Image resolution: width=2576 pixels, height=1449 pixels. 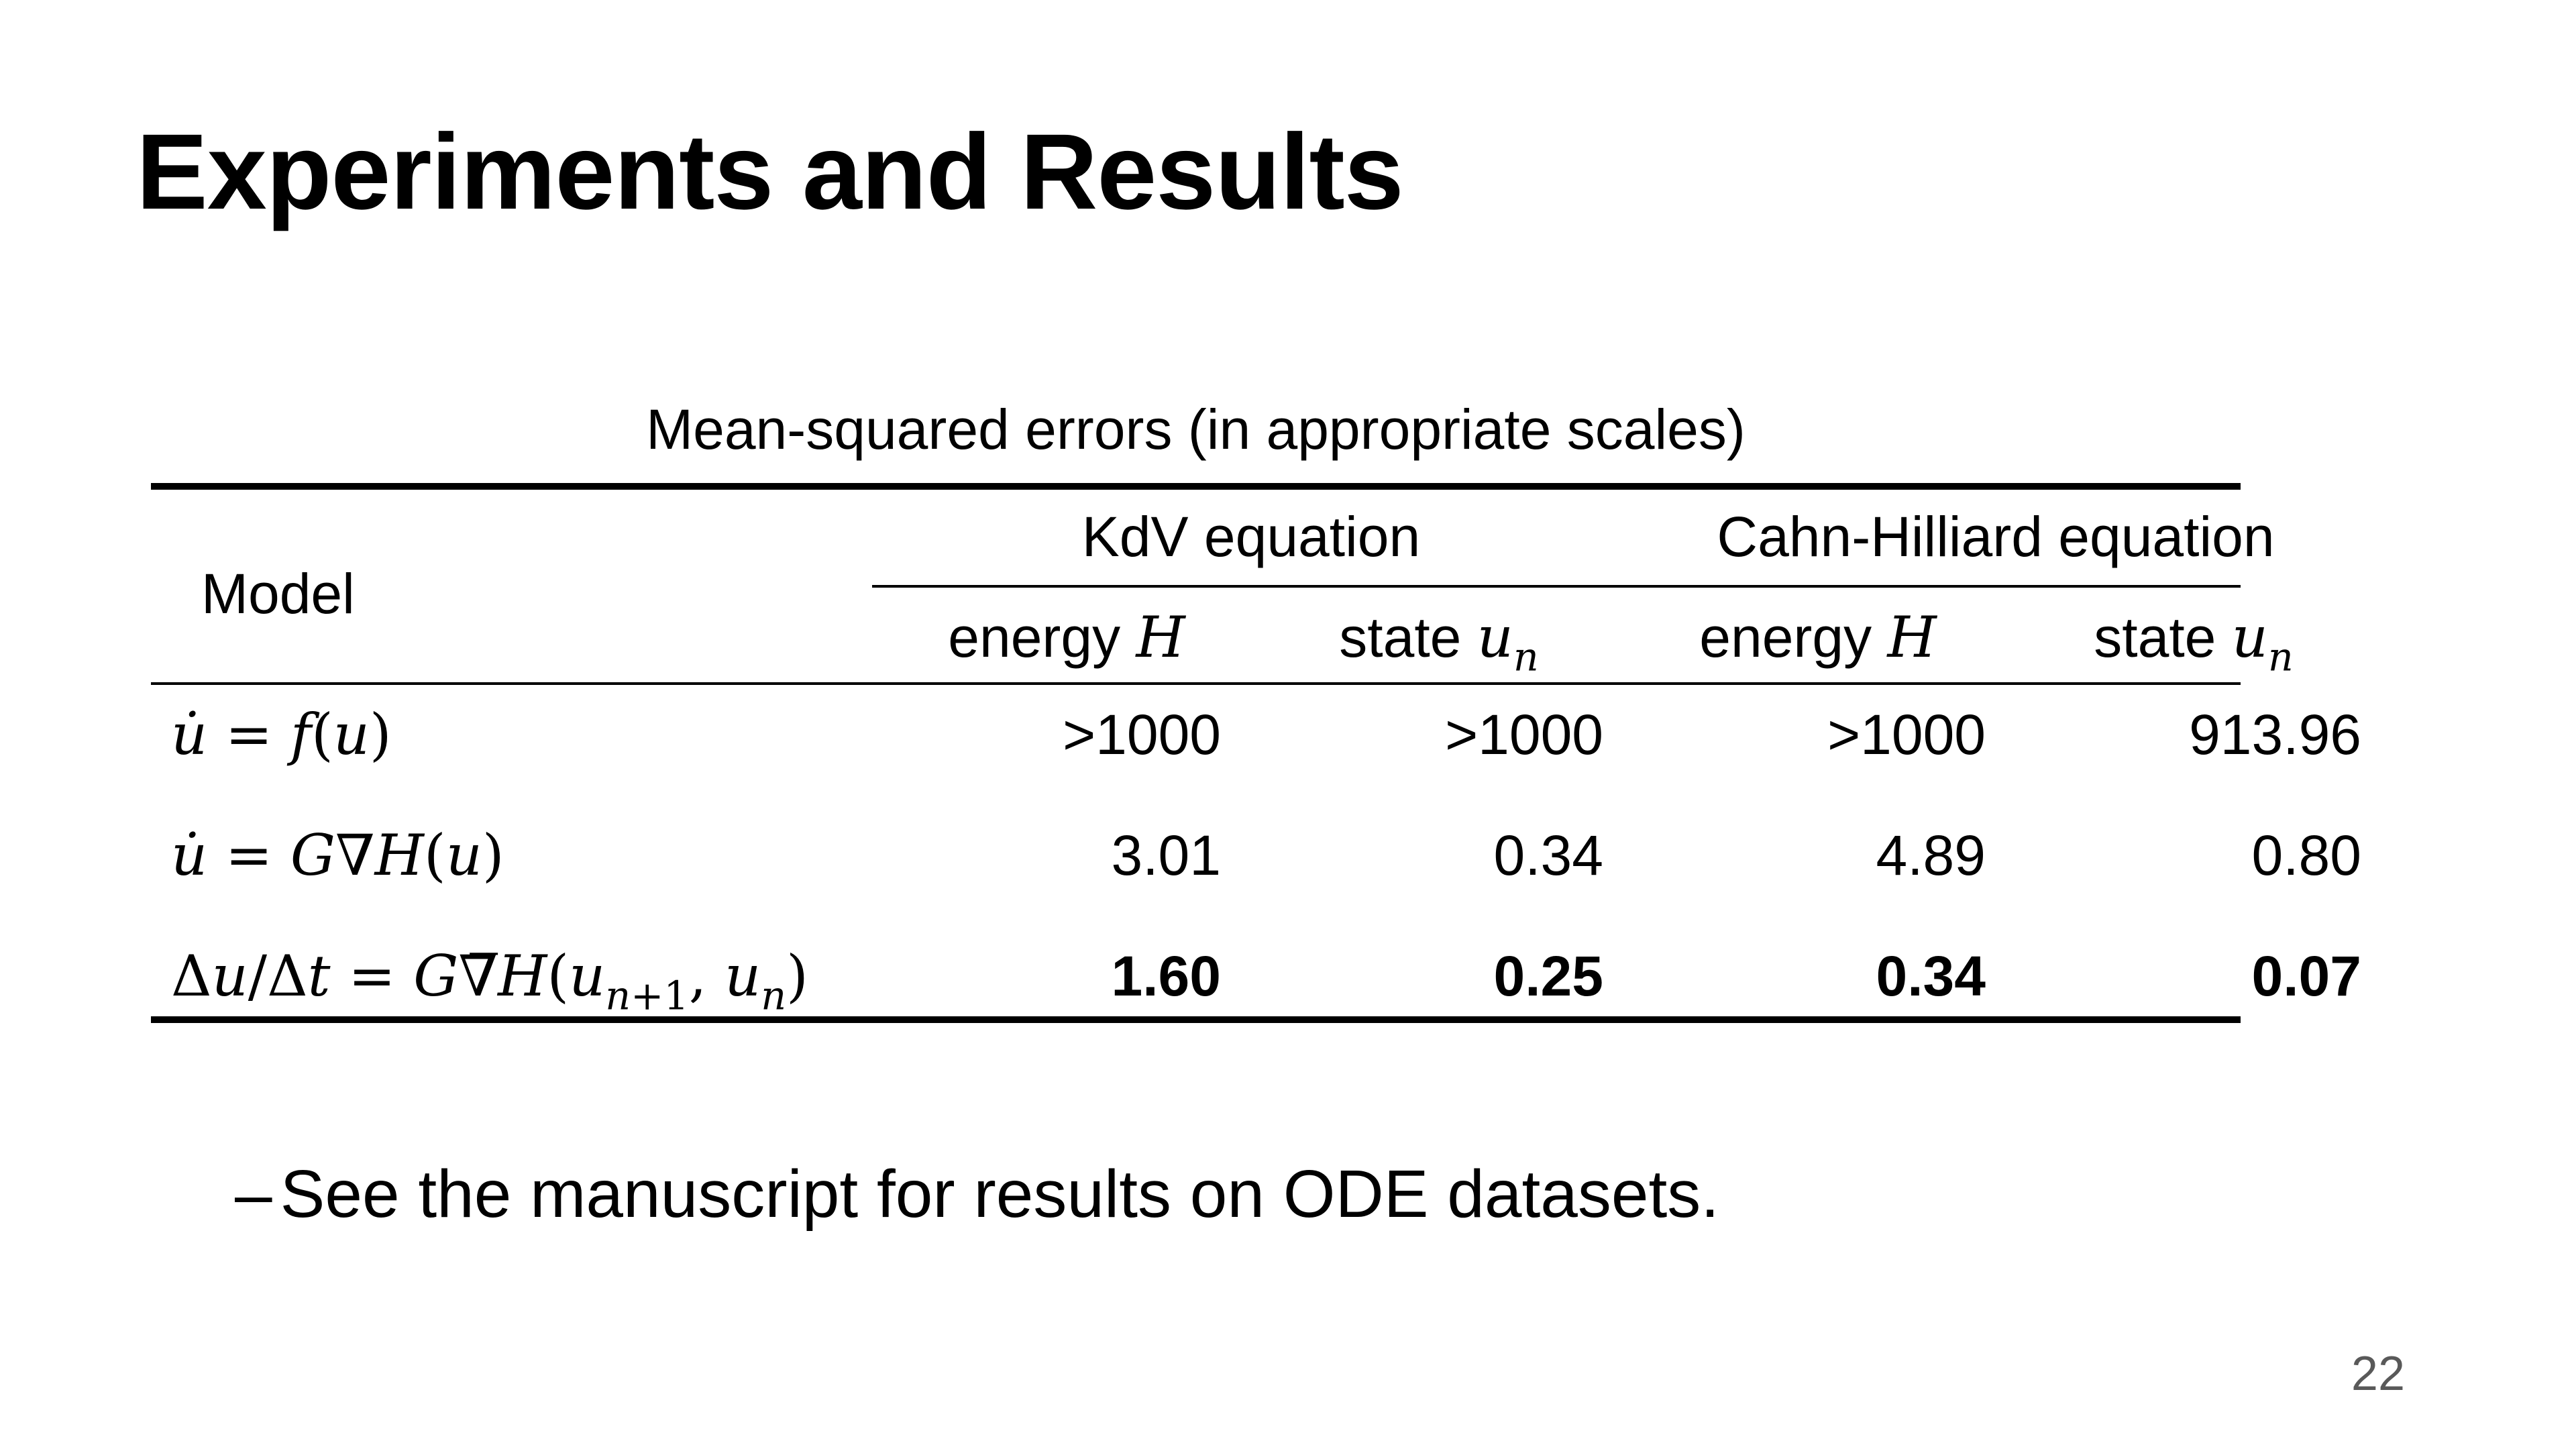 What do you see at coordinates (1196, 486) in the screenshot?
I see `table-top-rule` at bounding box center [1196, 486].